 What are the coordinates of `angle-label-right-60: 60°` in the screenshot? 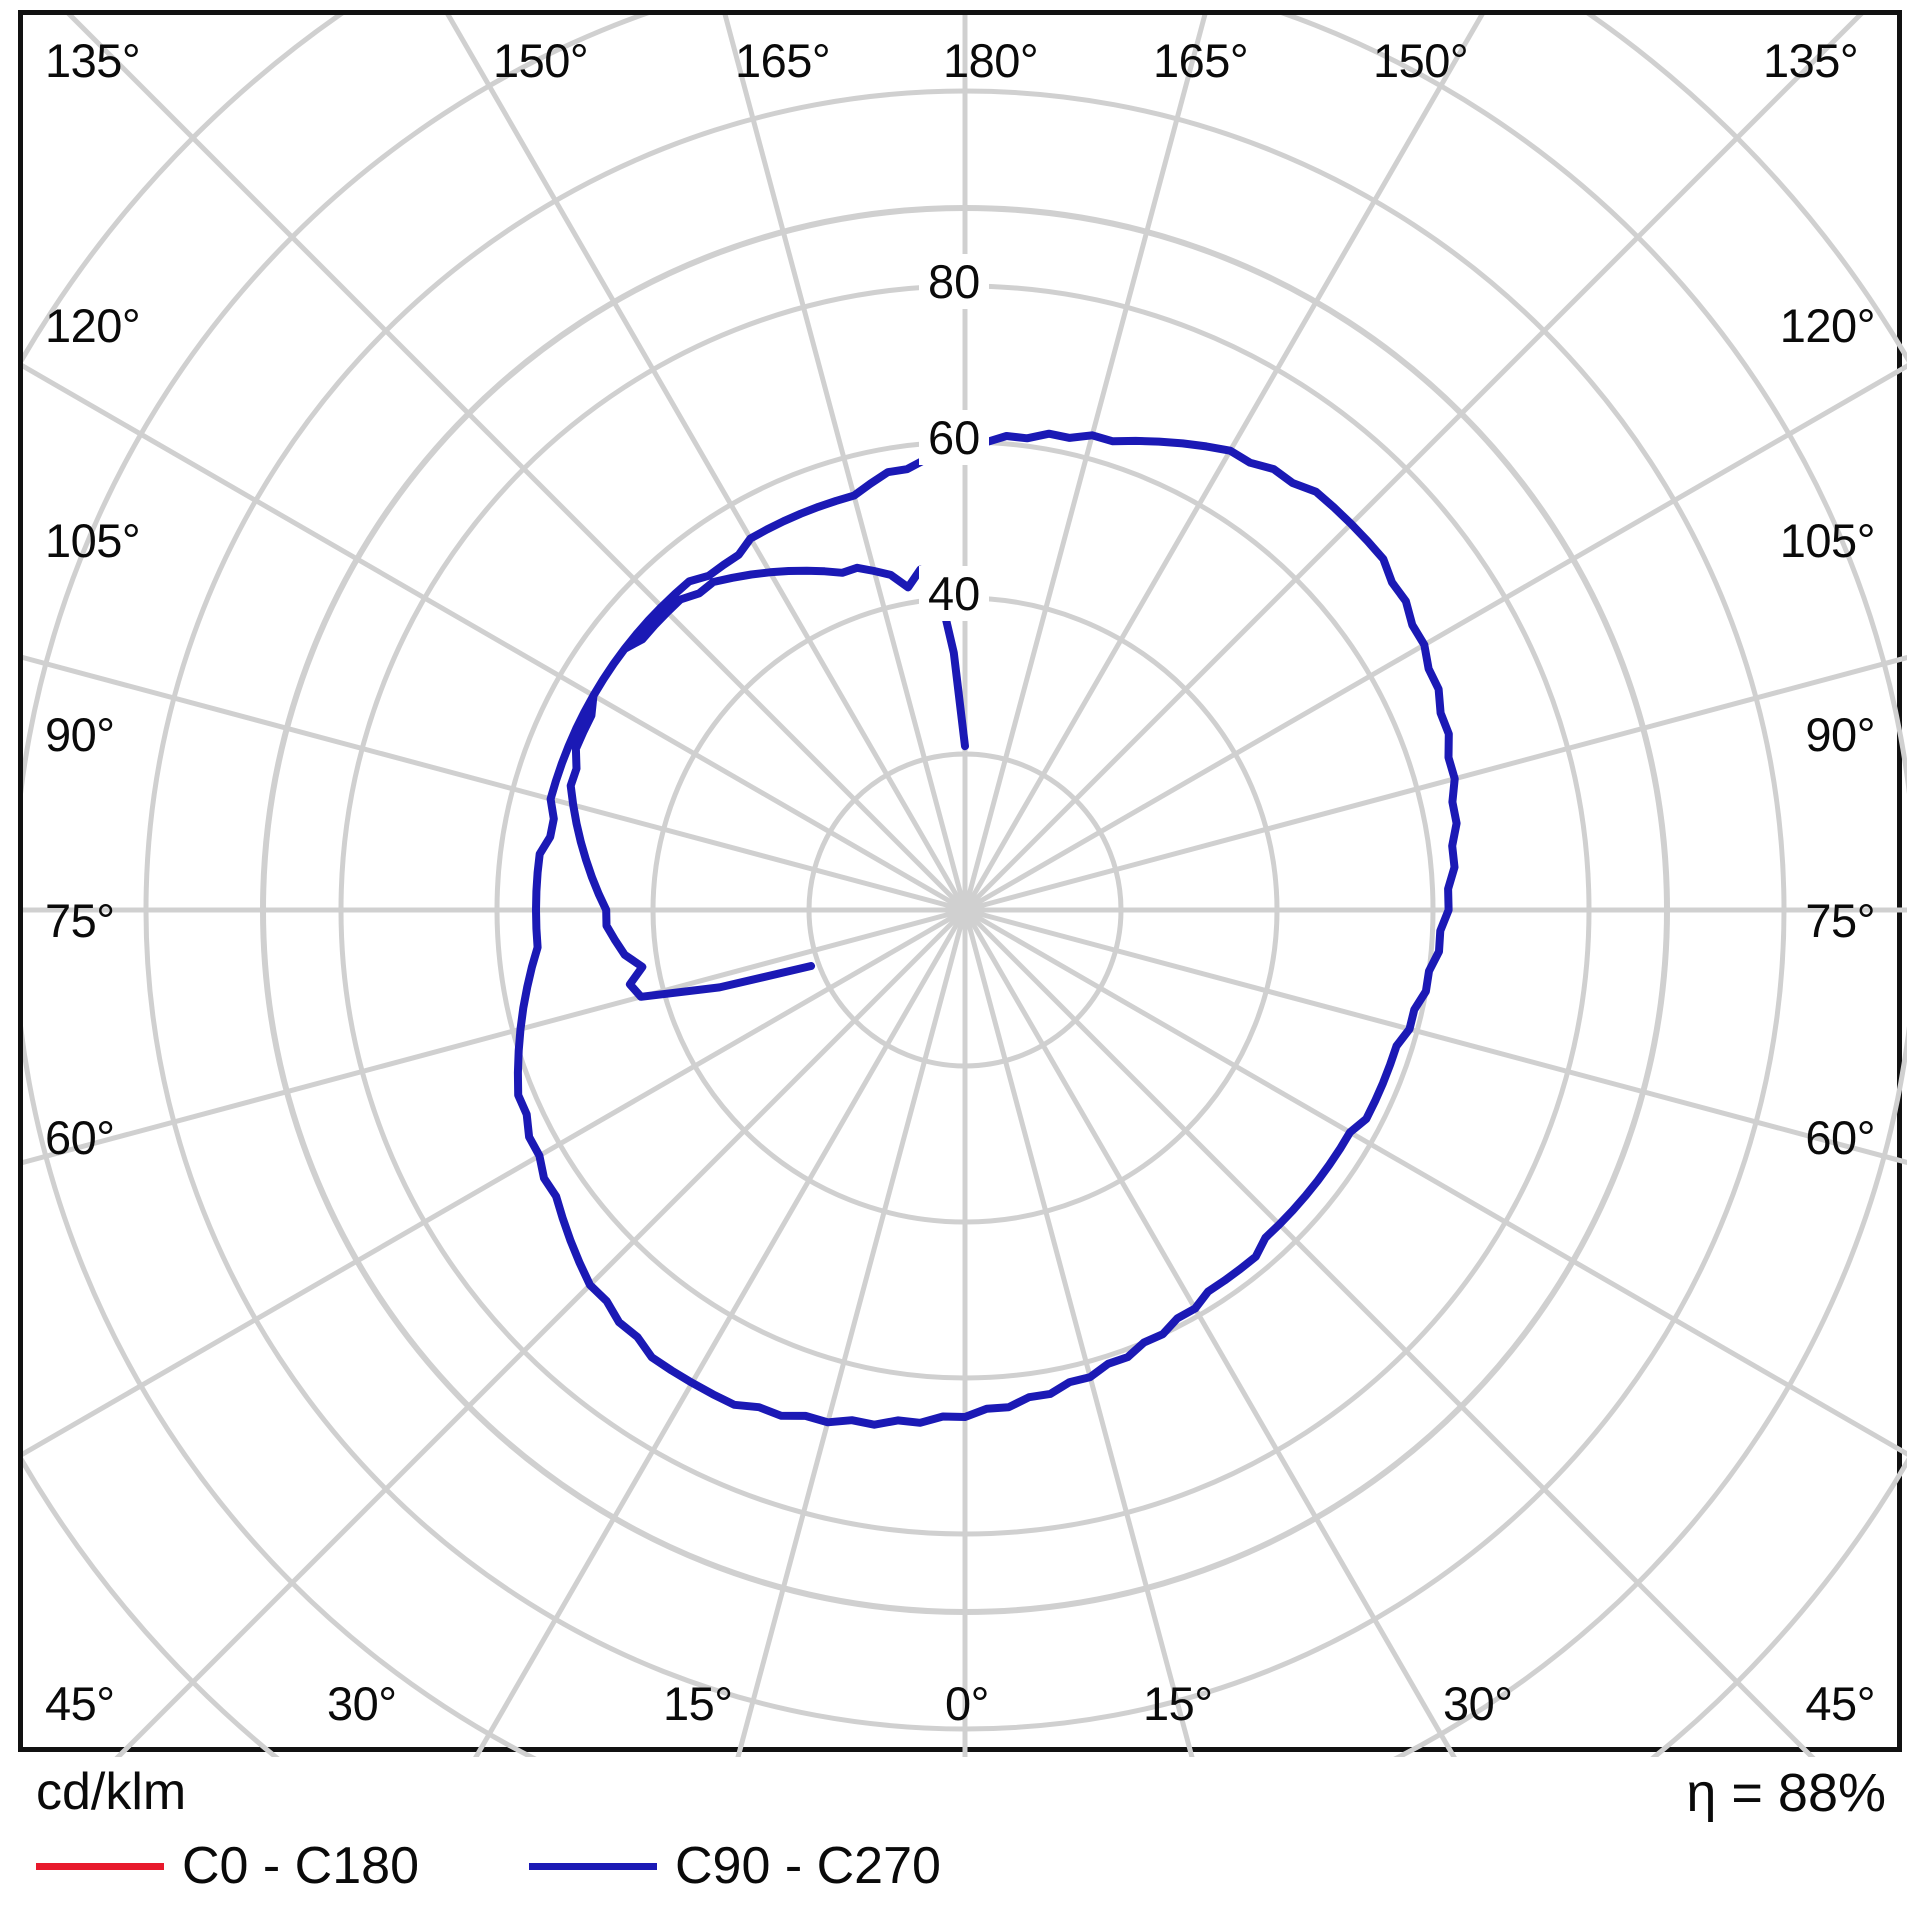 It's located at (1840, 1137).